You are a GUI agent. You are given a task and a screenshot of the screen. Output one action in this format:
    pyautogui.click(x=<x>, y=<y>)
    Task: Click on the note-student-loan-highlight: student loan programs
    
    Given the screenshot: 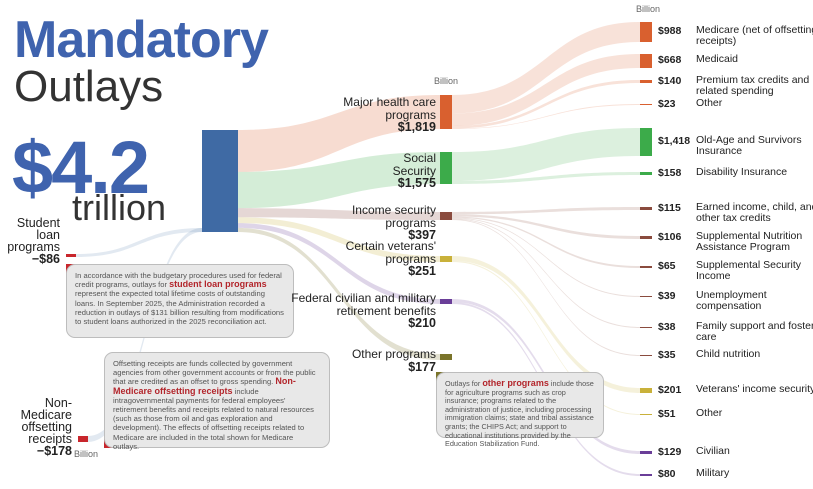 What is the action you would take?
    pyautogui.click(x=218, y=284)
    